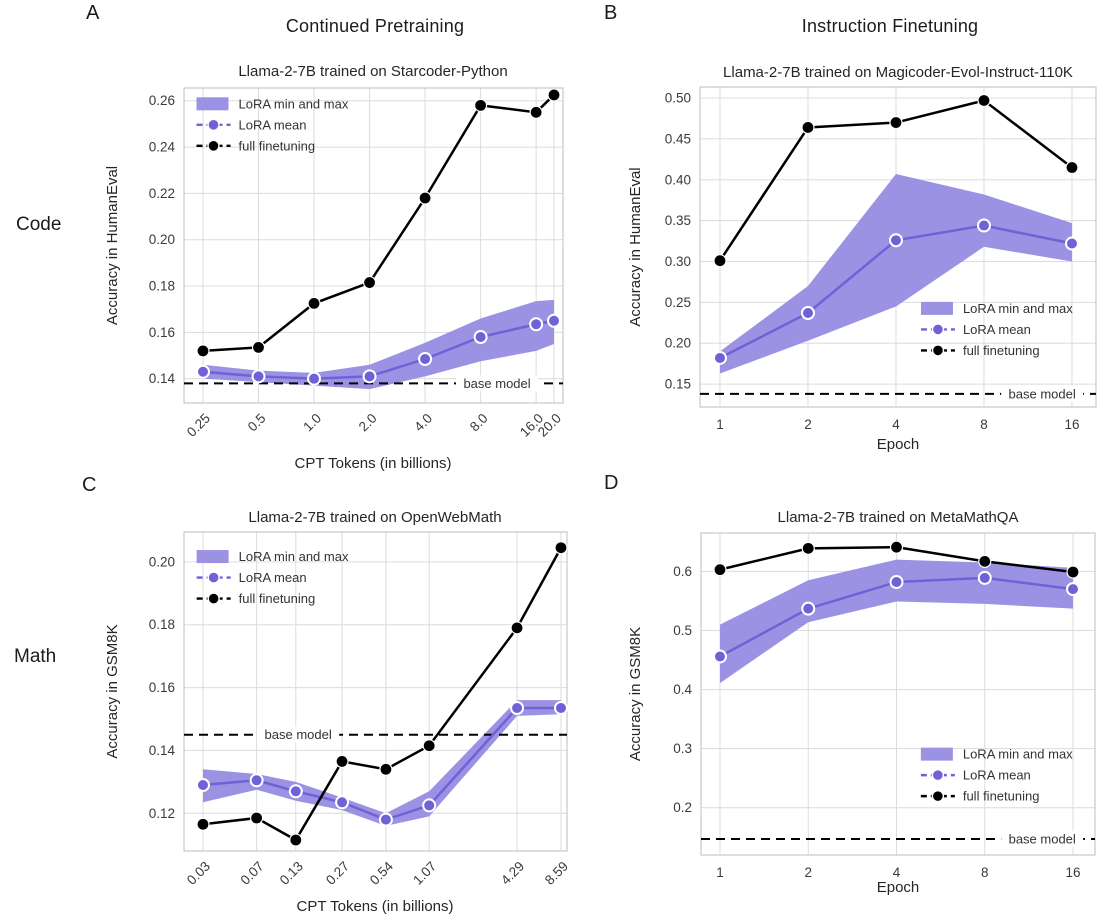 The width and height of the screenshot is (1110, 923). What do you see at coordinates (635, 246) in the screenshot?
I see `y-axis-label: Accuracy in HumanEval` at bounding box center [635, 246].